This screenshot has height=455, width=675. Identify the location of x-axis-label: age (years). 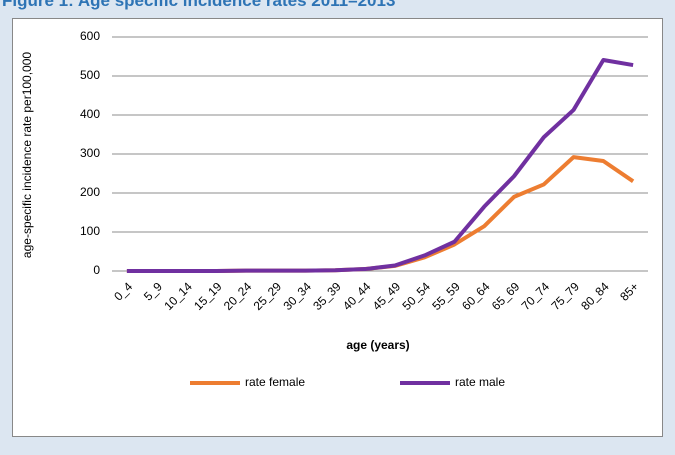
(377, 345).